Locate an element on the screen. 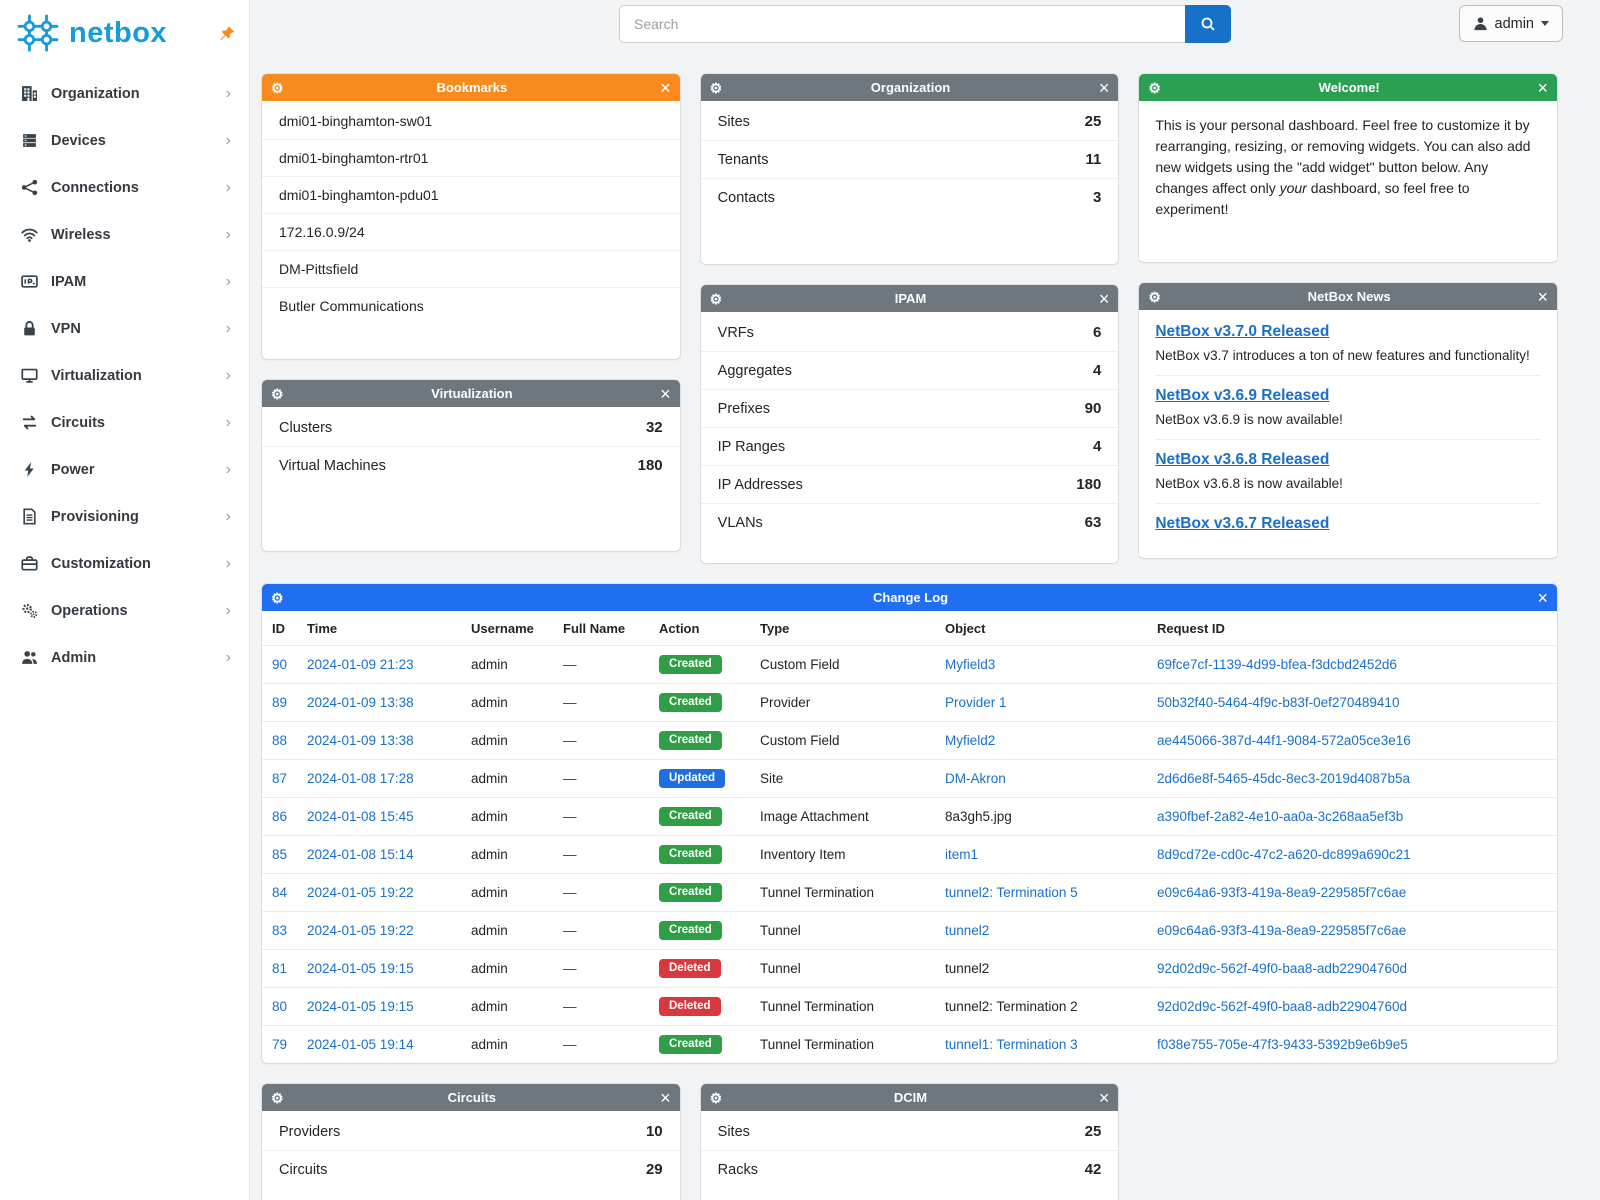 The image size is (1600, 1200). sidebar-item-organization: Organization › is located at coordinates (124, 93).